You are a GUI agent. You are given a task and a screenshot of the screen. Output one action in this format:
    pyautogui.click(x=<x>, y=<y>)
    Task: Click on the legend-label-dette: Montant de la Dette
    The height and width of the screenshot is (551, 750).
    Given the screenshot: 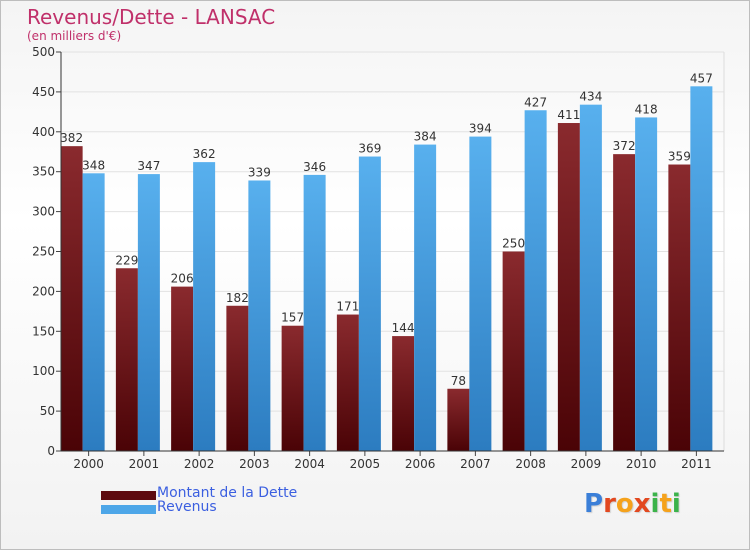 What is the action you would take?
    pyautogui.click(x=227, y=493)
    